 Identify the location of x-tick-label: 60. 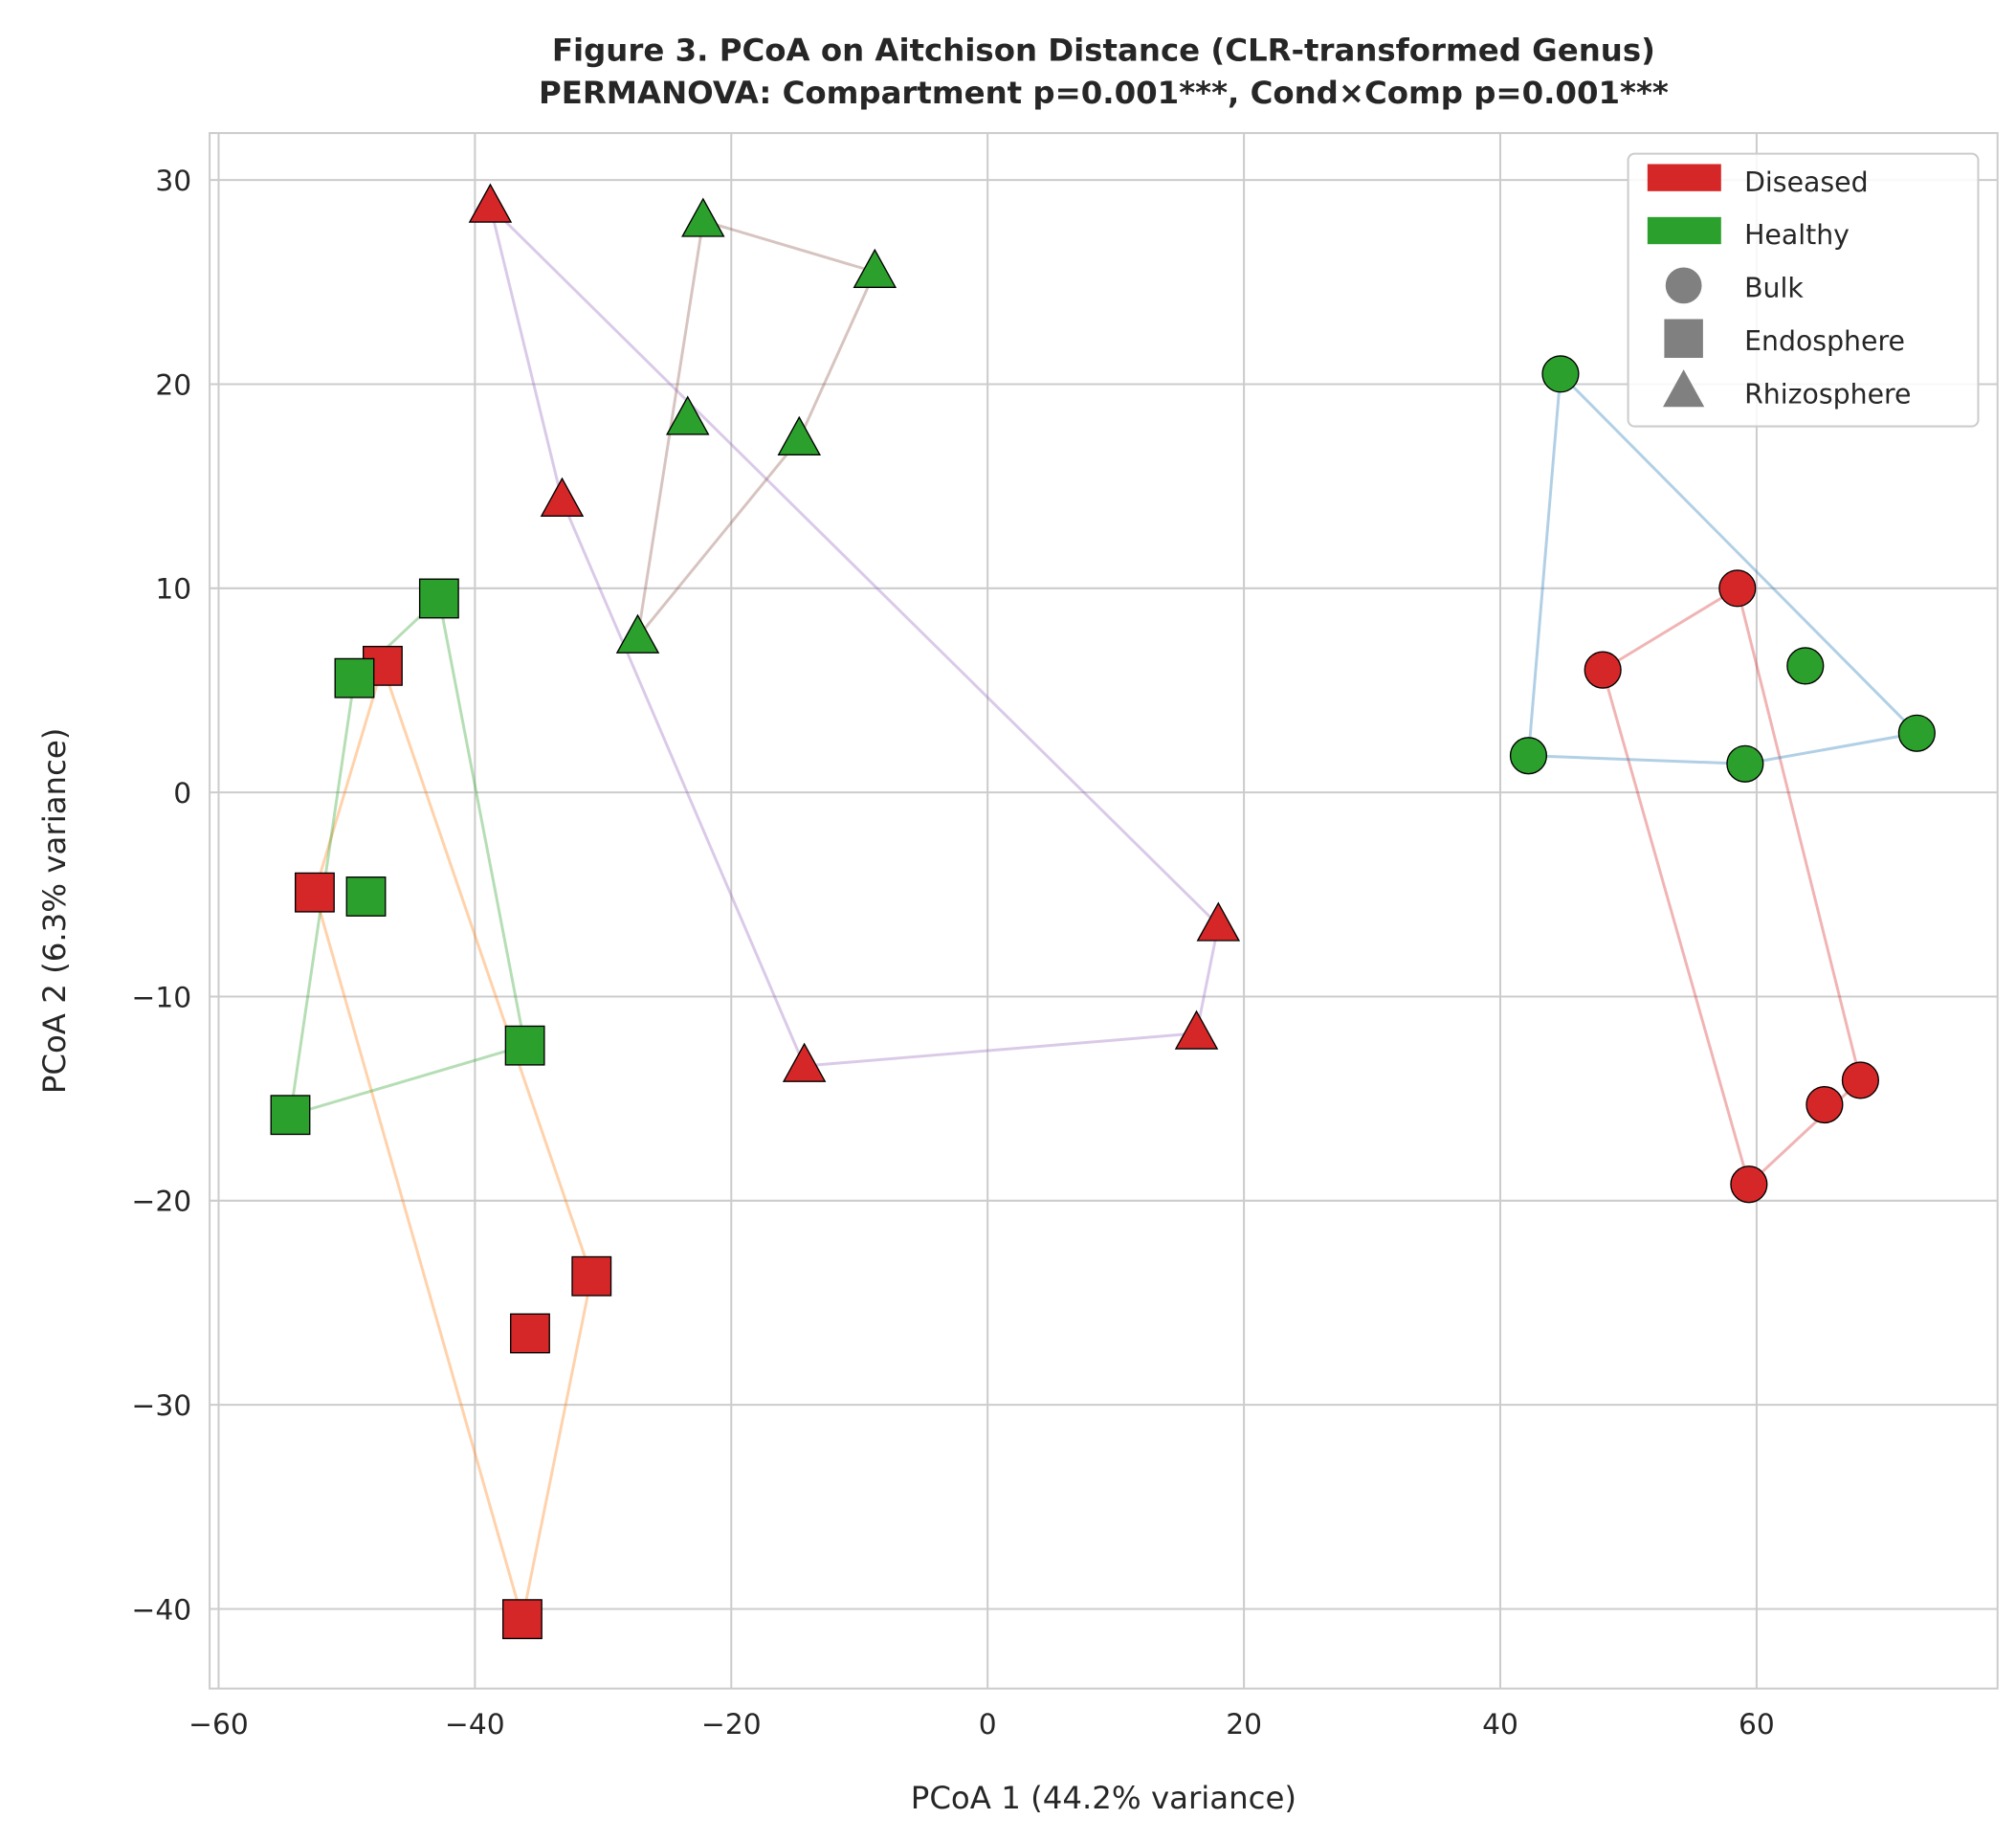
(1757, 1724).